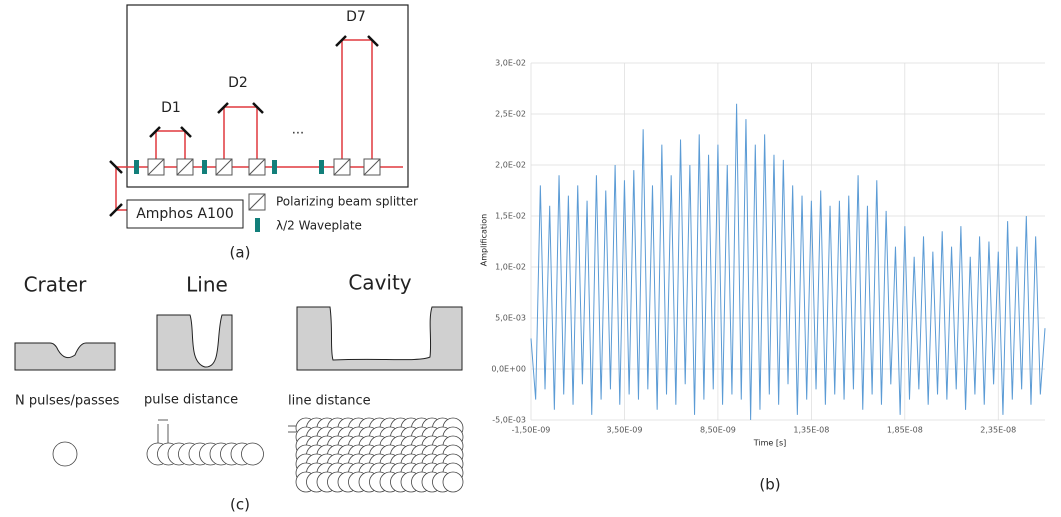 The width and height of the screenshot is (1061, 517). Describe the element at coordinates (624, 430) in the screenshot. I see `x-tick-label: 3,50E-09` at that location.